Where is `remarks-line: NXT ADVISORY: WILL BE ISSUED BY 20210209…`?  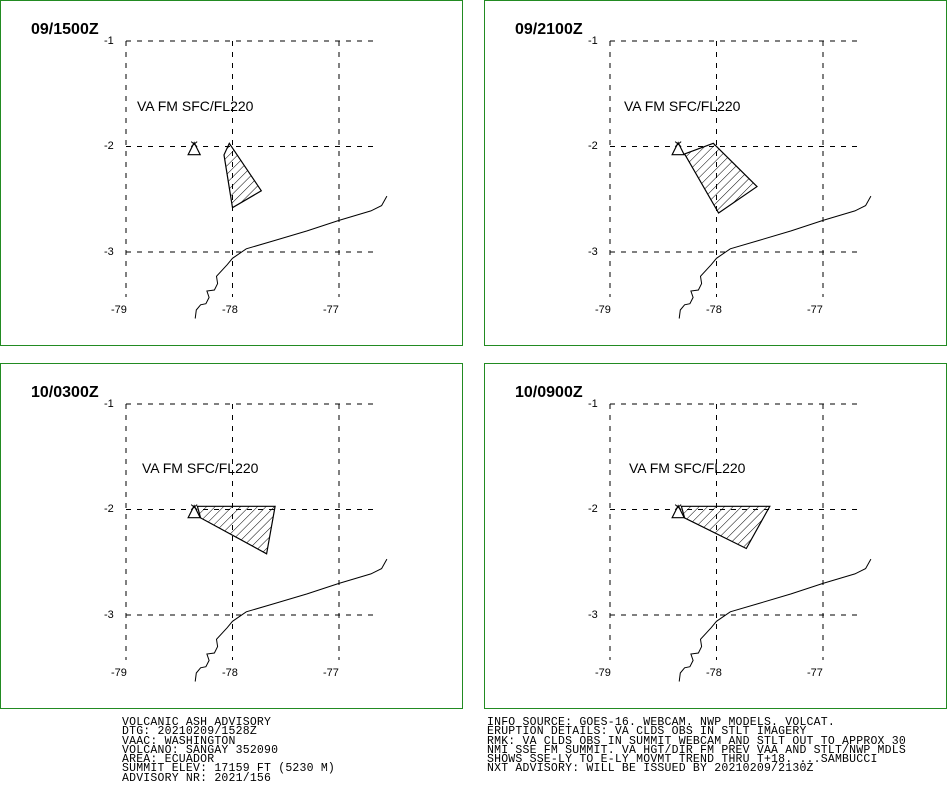
remarks-line: NXT ADVISORY: WILL BE ISSUED BY 20210209… is located at coordinates (650, 769).